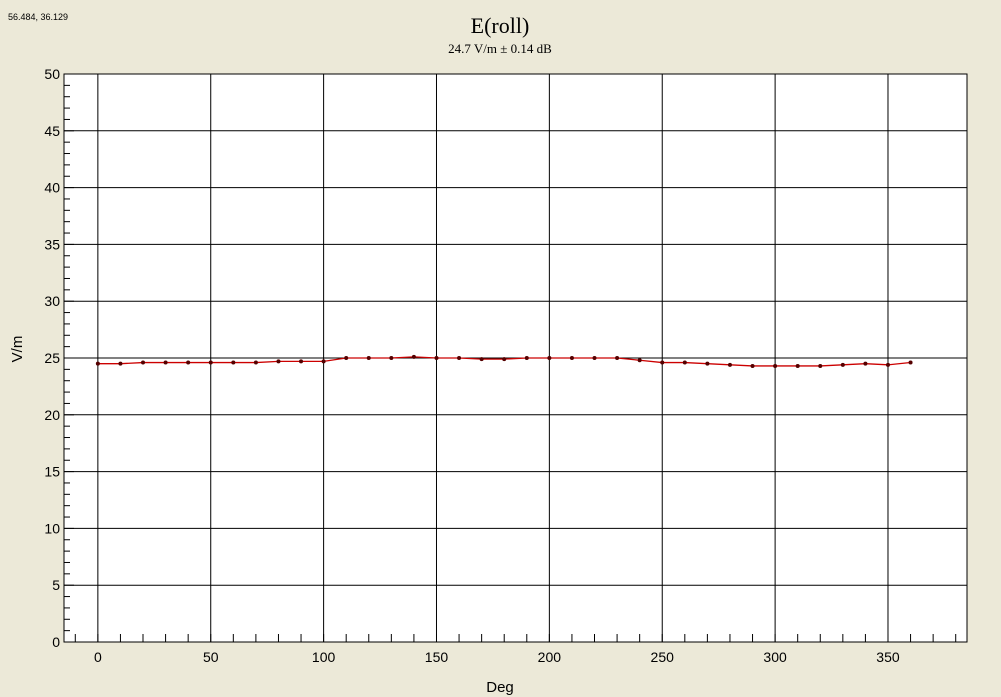  Describe the element at coordinates (437, 657) in the screenshot. I see `x-tick-label: 150` at that location.